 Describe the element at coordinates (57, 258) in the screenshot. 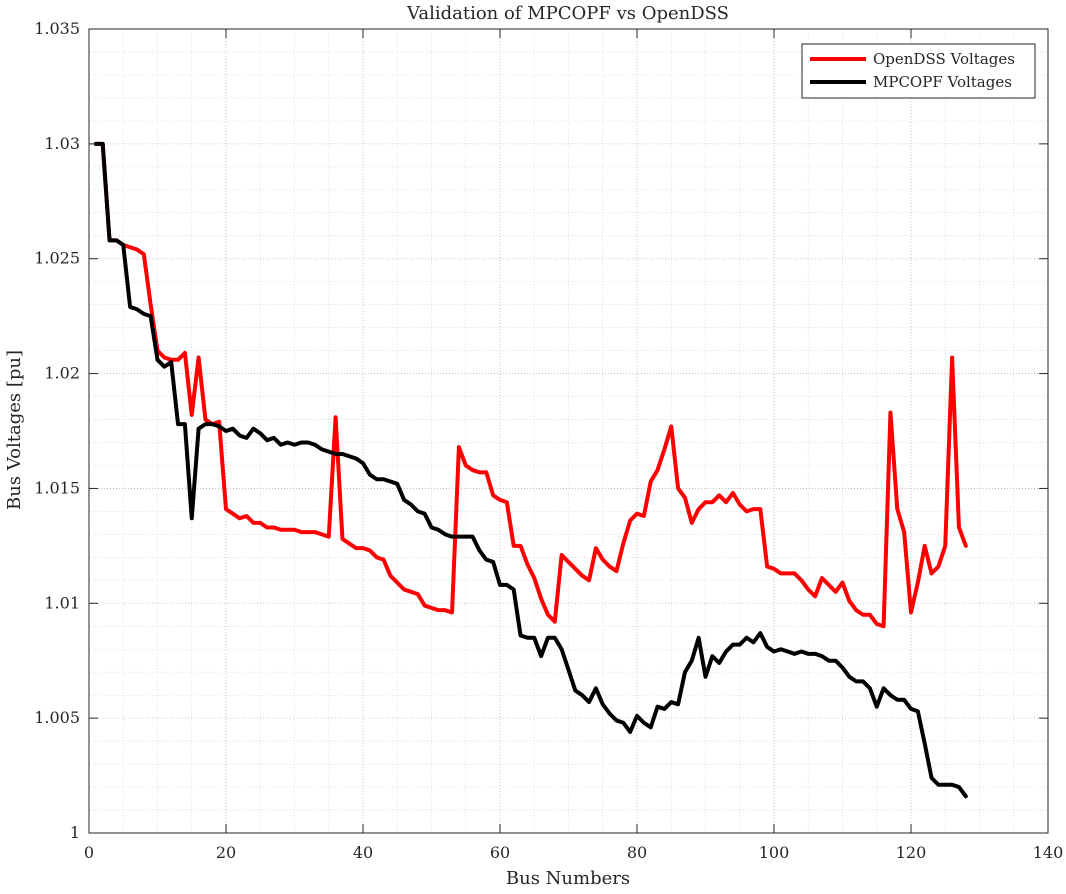

I see `y-tick-label: 1.025` at that location.